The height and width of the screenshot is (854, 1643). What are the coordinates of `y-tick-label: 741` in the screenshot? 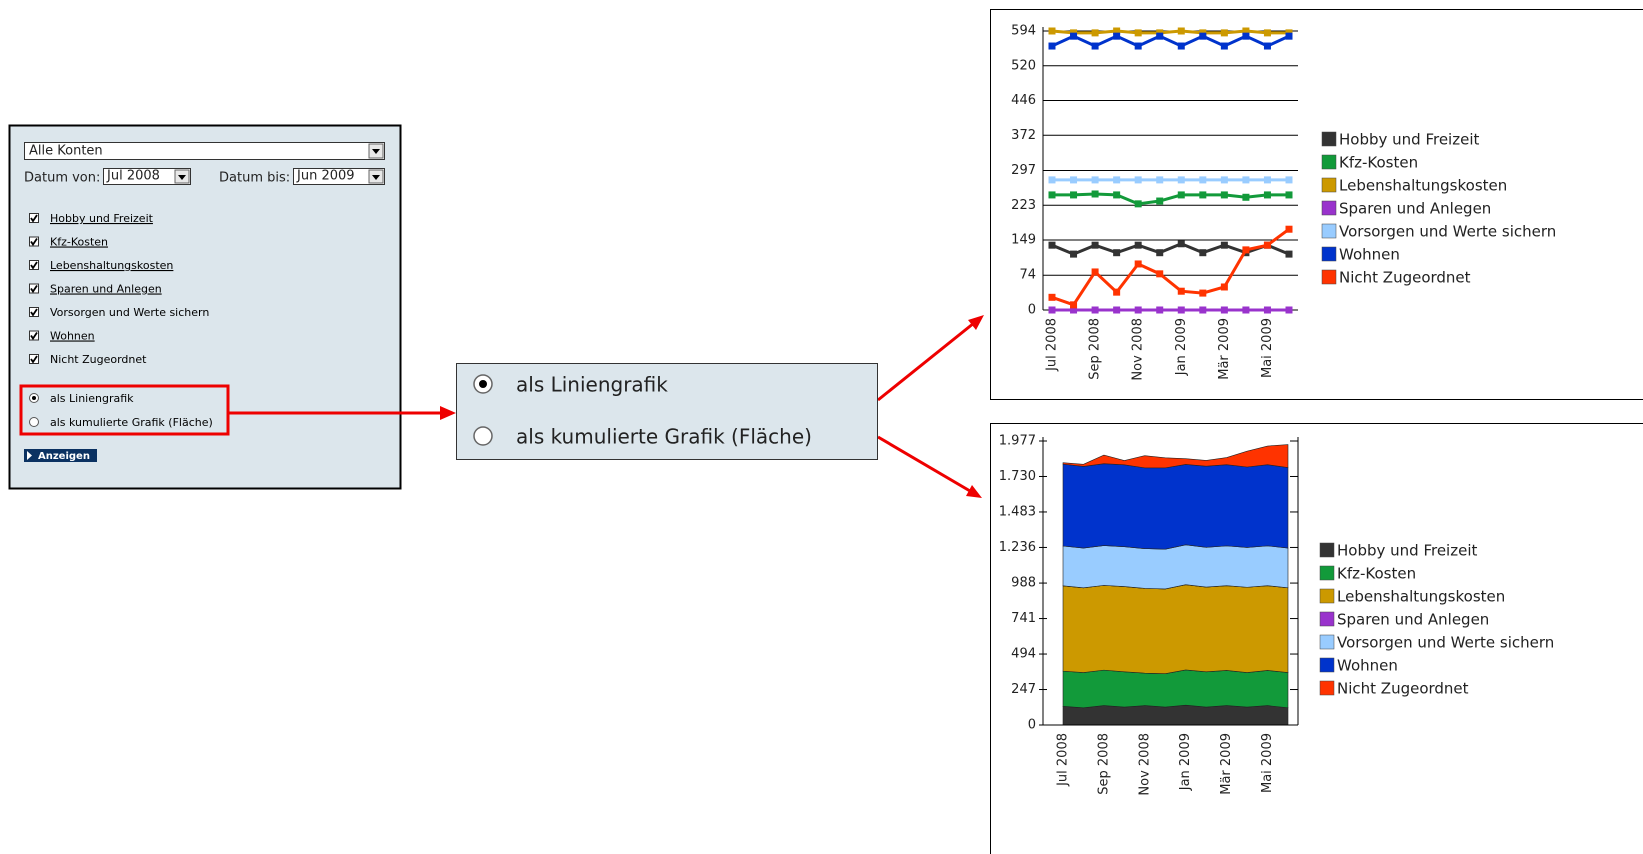 It's located at (1023, 618).